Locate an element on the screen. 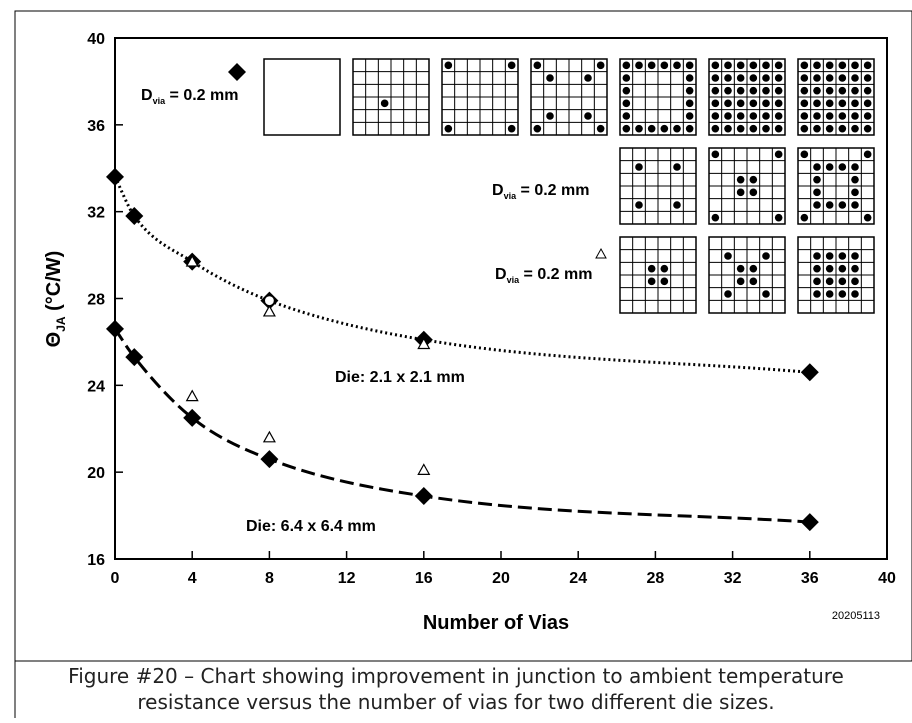  y-tick-label: 32 is located at coordinates (96, 213).